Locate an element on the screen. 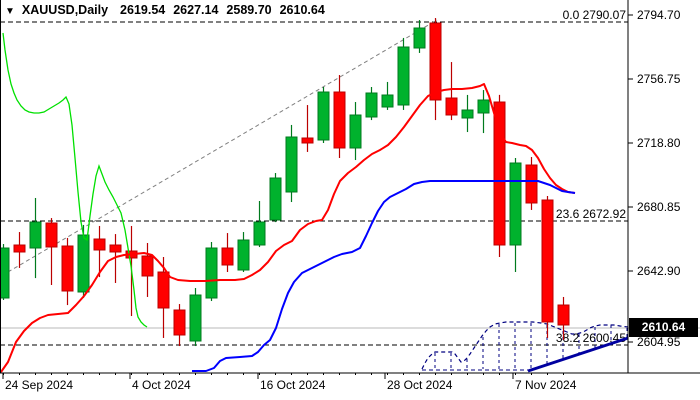 This screenshot has width=700, height=400. y-axis-price-label: 2604.95 is located at coordinates (659, 342).